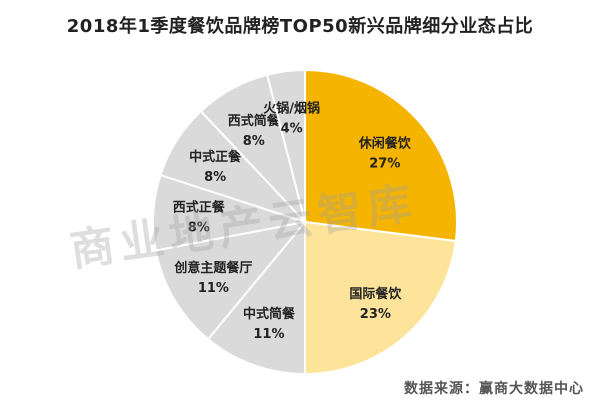 The height and width of the screenshot is (404, 600). What do you see at coordinates (199, 207) in the screenshot?
I see `slice-label: 西式正餐` at bounding box center [199, 207].